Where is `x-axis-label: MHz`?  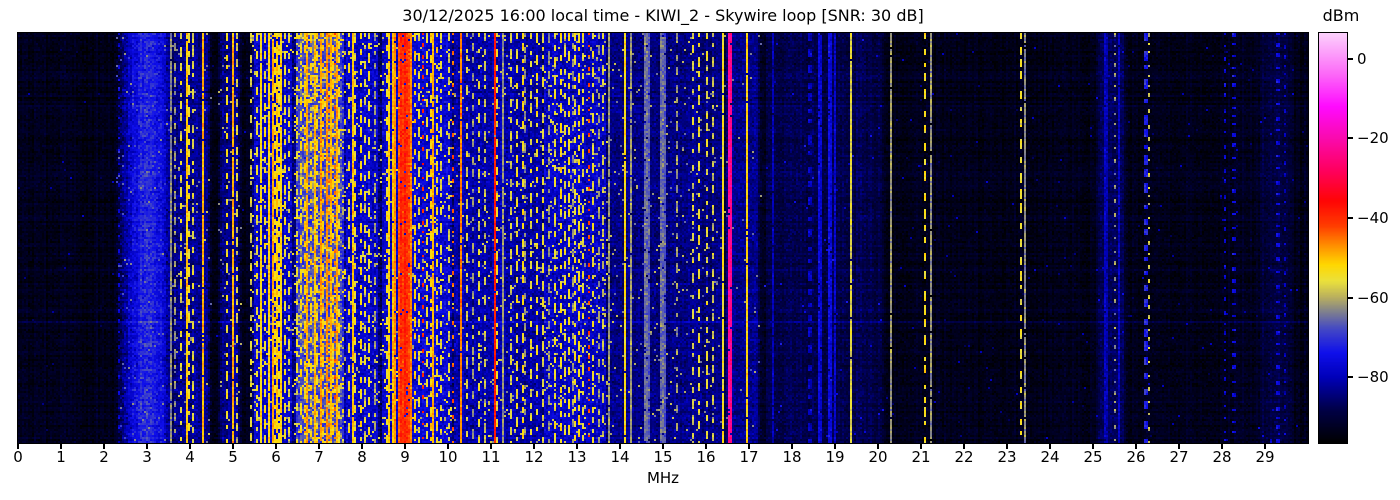
x-axis-label: MHz is located at coordinates (663, 478).